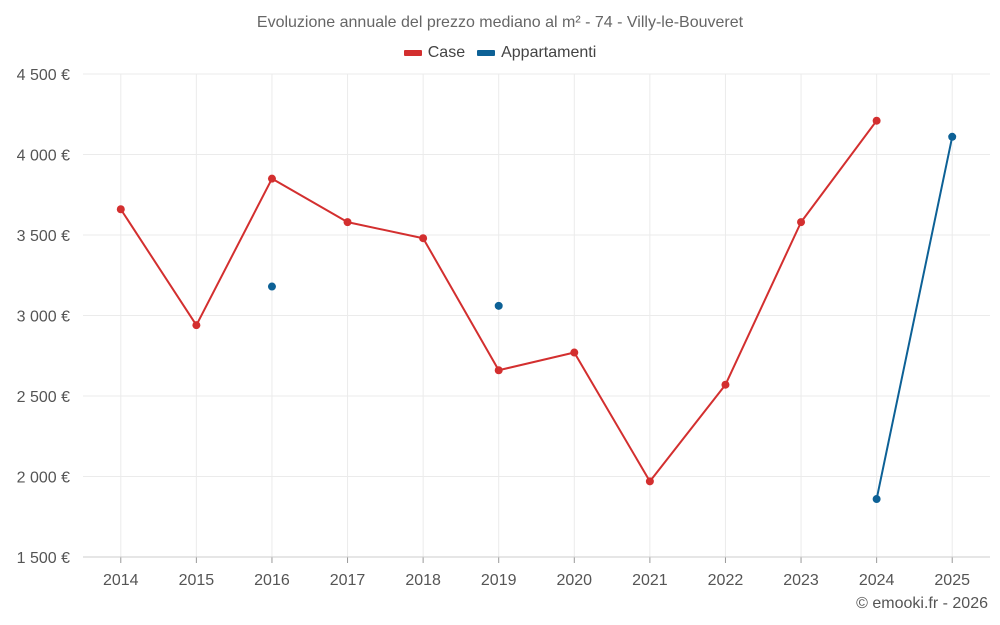  What do you see at coordinates (549, 52) in the screenshot?
I see `legend-label-appartamenti: Appartamenti` at bounding box center [549, 52].